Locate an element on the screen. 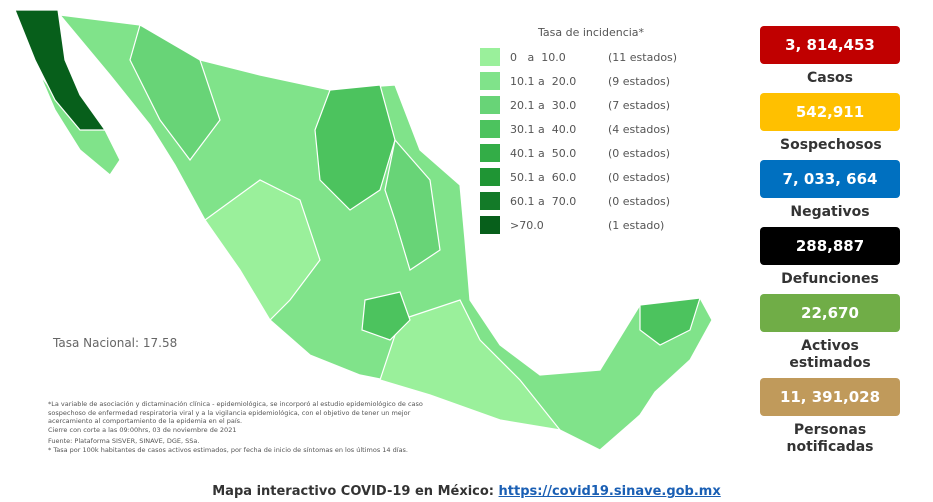  stat: 542,911 Sospechosos is located at coordinates (830, 123).